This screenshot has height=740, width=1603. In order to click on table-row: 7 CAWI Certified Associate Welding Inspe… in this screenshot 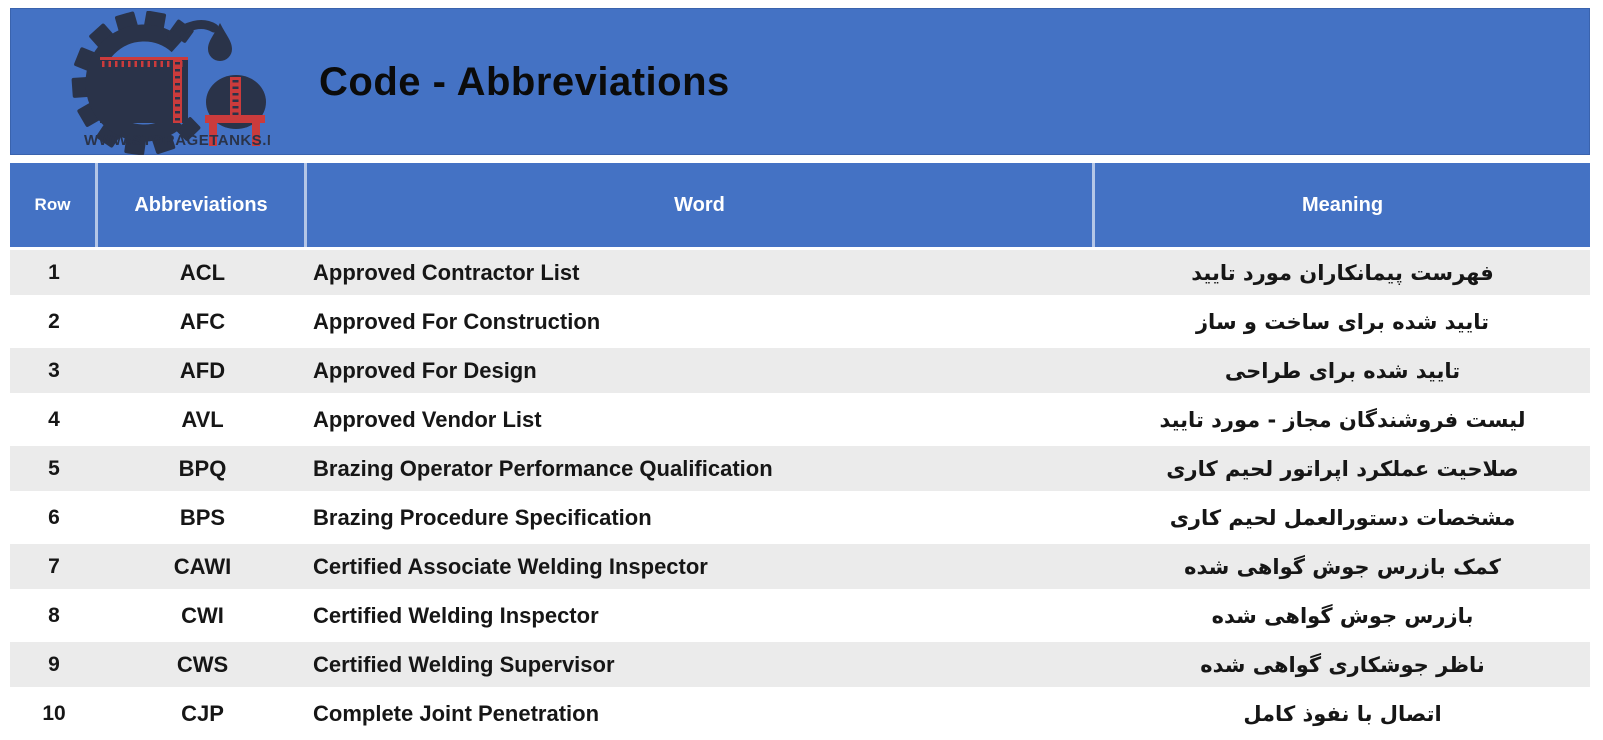, I will do `click(800, 565)`.